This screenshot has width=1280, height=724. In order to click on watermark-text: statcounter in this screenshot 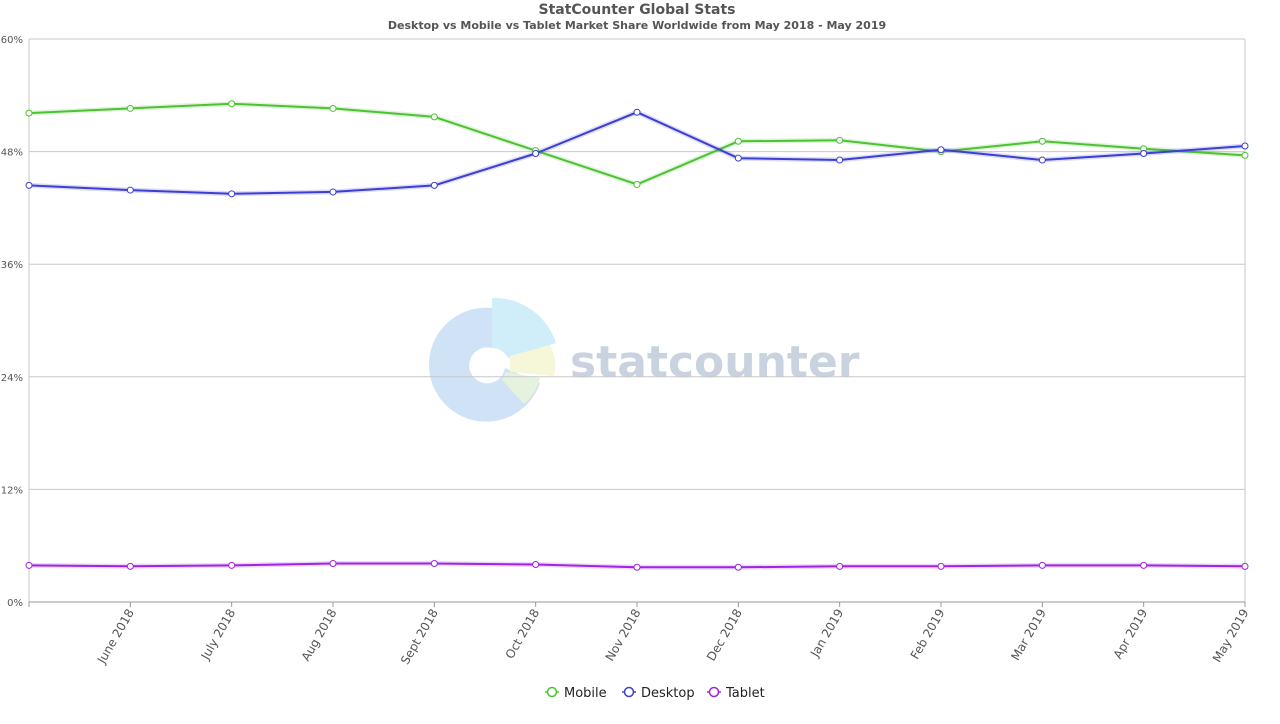, I will do `click(715, 362)`.